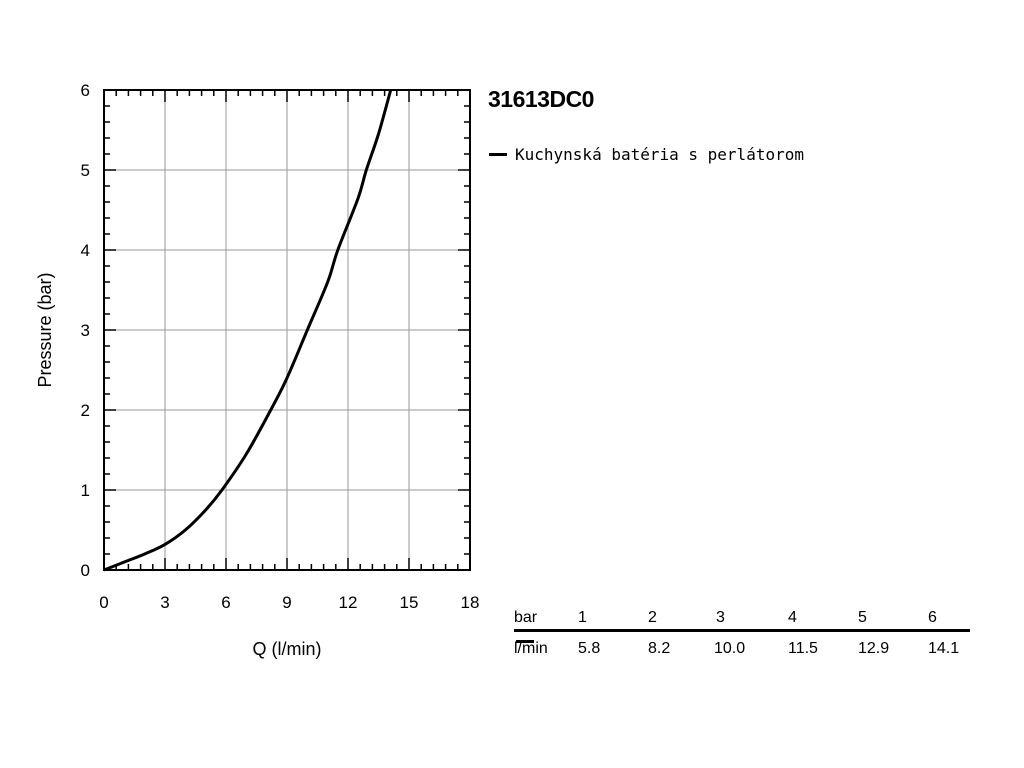 The image size is (1024, 768). Describe the element at coordinates (862, 617) in the screenshot. I see `pressure-value: 5` at that location.